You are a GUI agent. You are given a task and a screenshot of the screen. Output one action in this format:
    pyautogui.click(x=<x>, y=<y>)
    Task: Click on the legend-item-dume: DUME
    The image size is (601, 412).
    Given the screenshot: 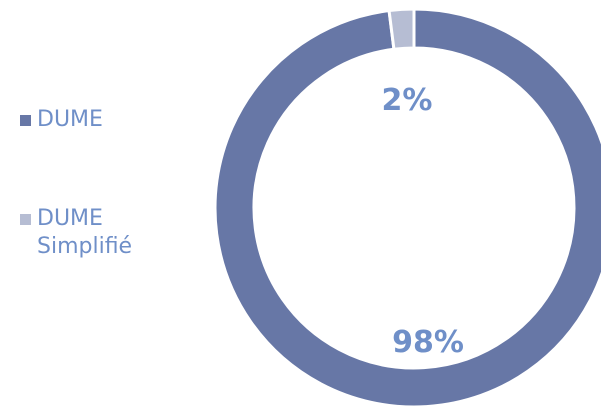 What is the action you would take?
    pyautogui.click(x=98, y=120)
    